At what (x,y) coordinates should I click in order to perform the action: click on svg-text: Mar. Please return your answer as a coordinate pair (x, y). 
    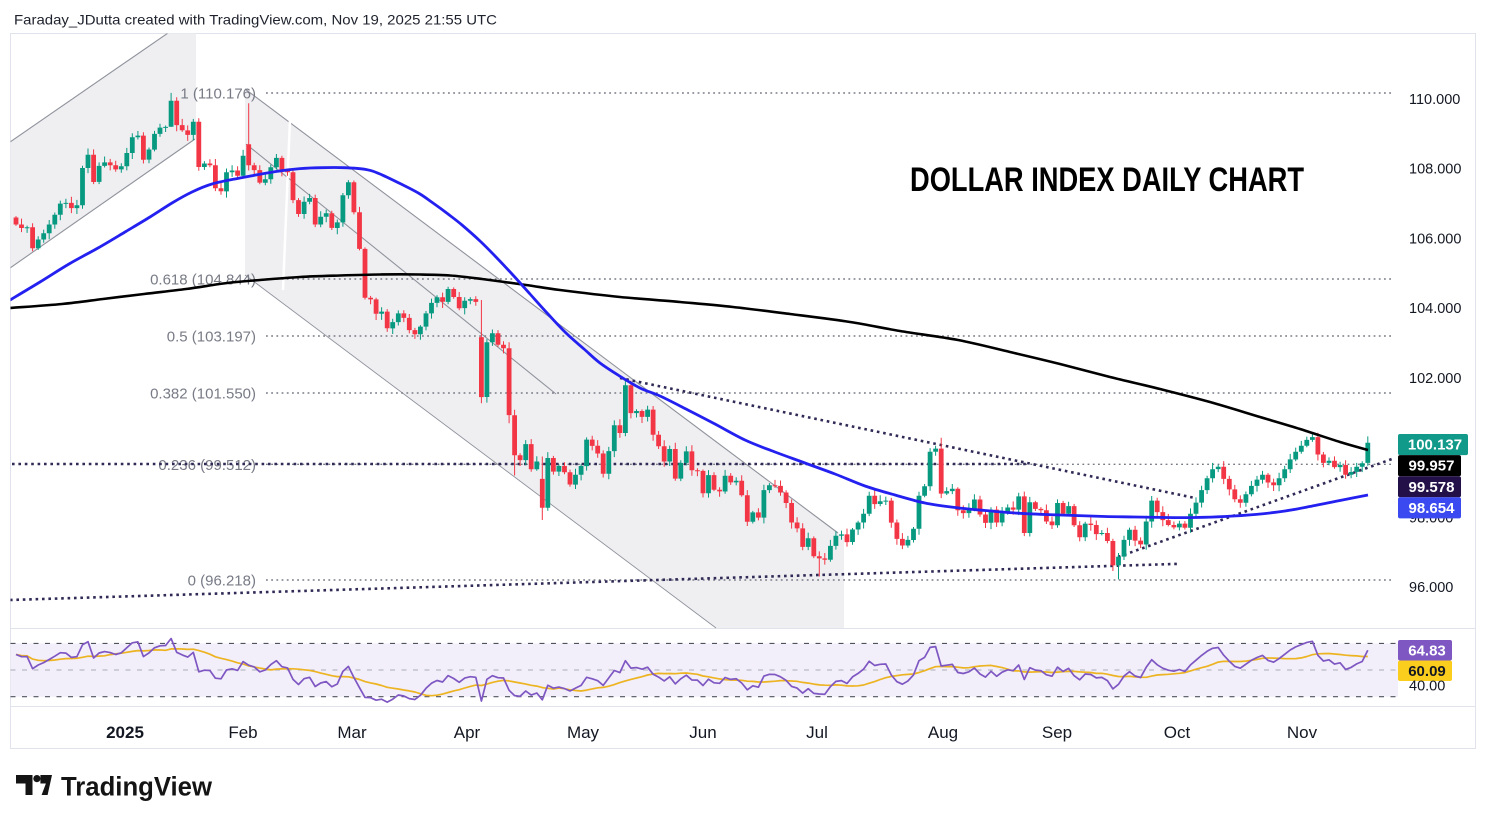
    Looking at the image, I should click on (352, 732).